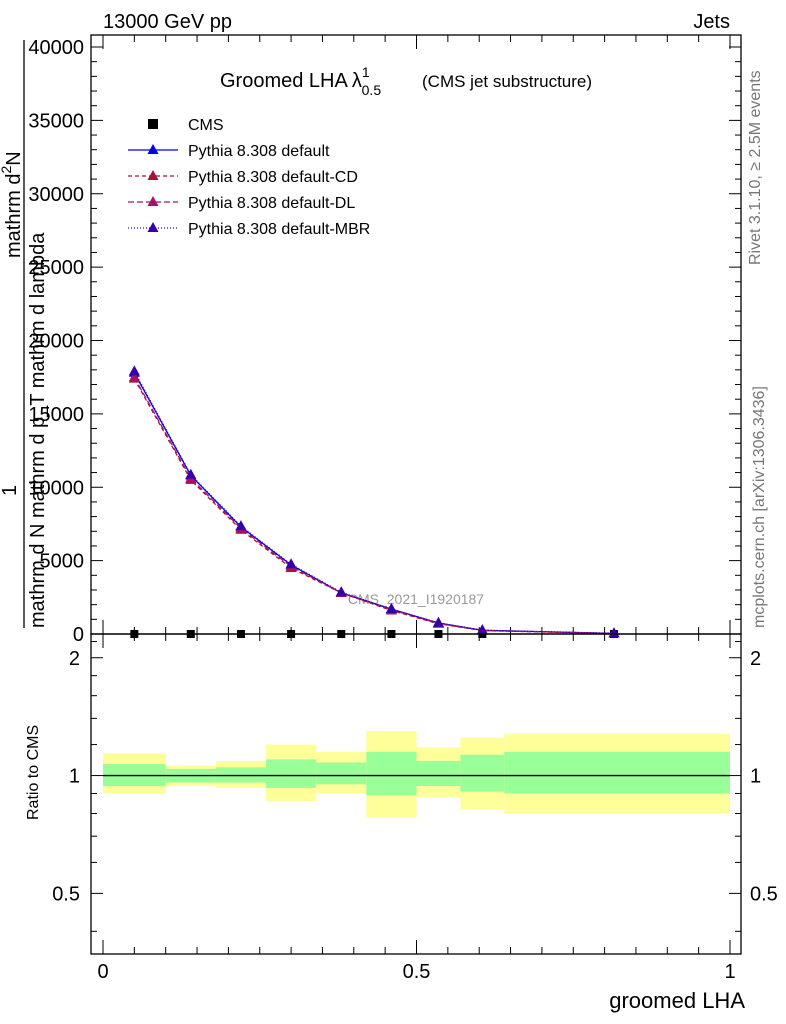  I want to click on title-main: Groomed LHA, so click(284, 81).